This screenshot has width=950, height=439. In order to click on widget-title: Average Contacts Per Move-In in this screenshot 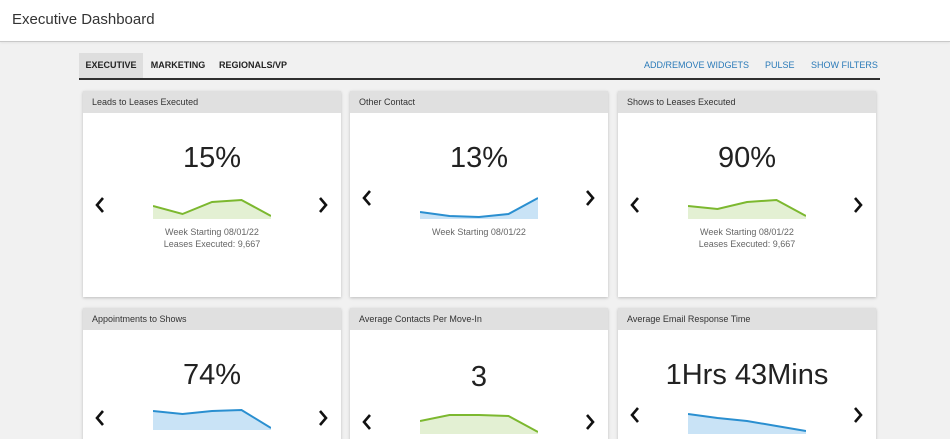, I will do `click(479, 319)`.